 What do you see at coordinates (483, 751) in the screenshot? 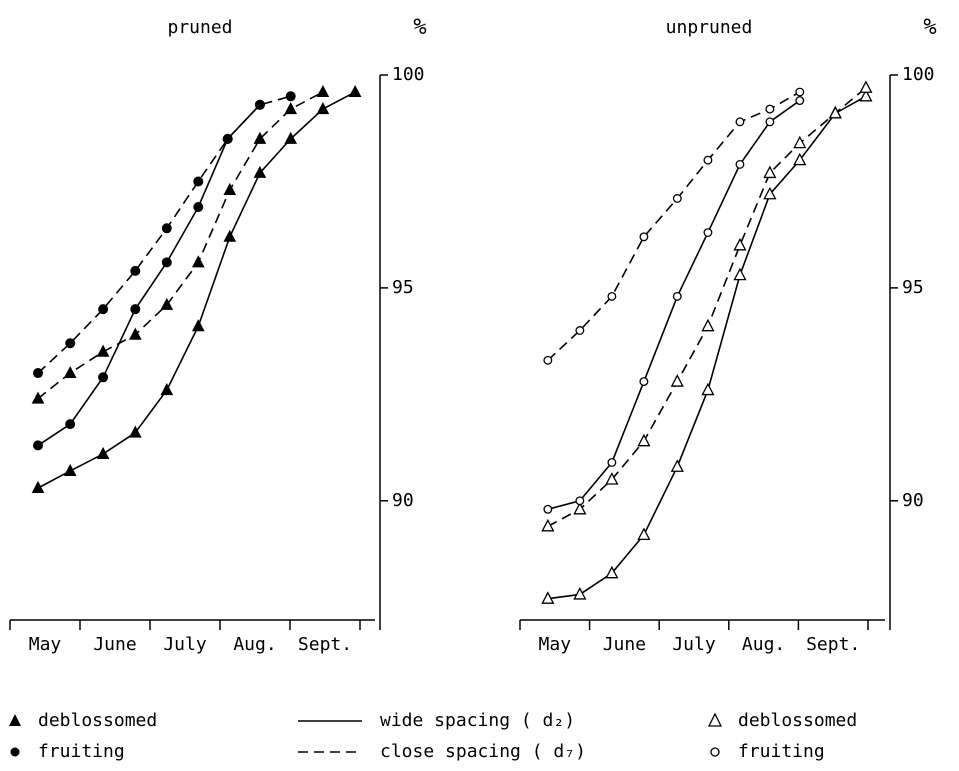
I see `legend-label: close spacing ( d₇)` at bounding box center [483, 751].